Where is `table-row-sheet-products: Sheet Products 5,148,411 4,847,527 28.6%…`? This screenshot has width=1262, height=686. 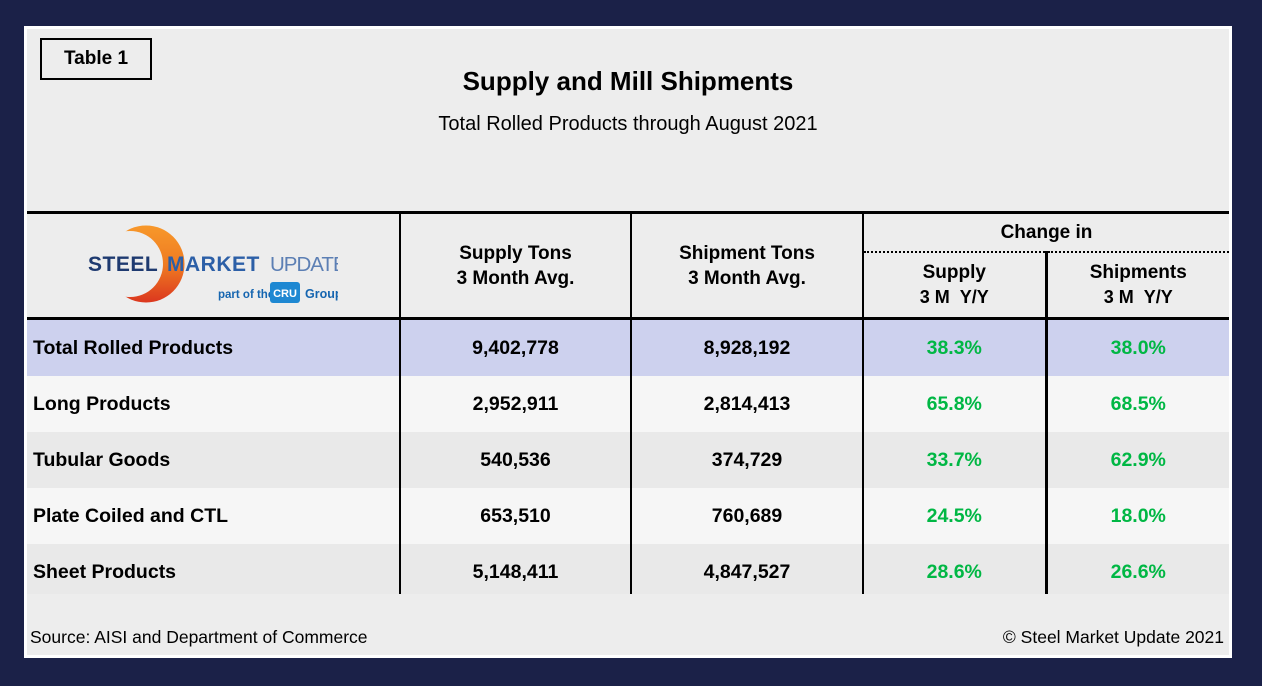
table-row-sheet-products: Sheet Products 5,148,411 4,847,527 28.6%… is located at coordinates (628, 573).